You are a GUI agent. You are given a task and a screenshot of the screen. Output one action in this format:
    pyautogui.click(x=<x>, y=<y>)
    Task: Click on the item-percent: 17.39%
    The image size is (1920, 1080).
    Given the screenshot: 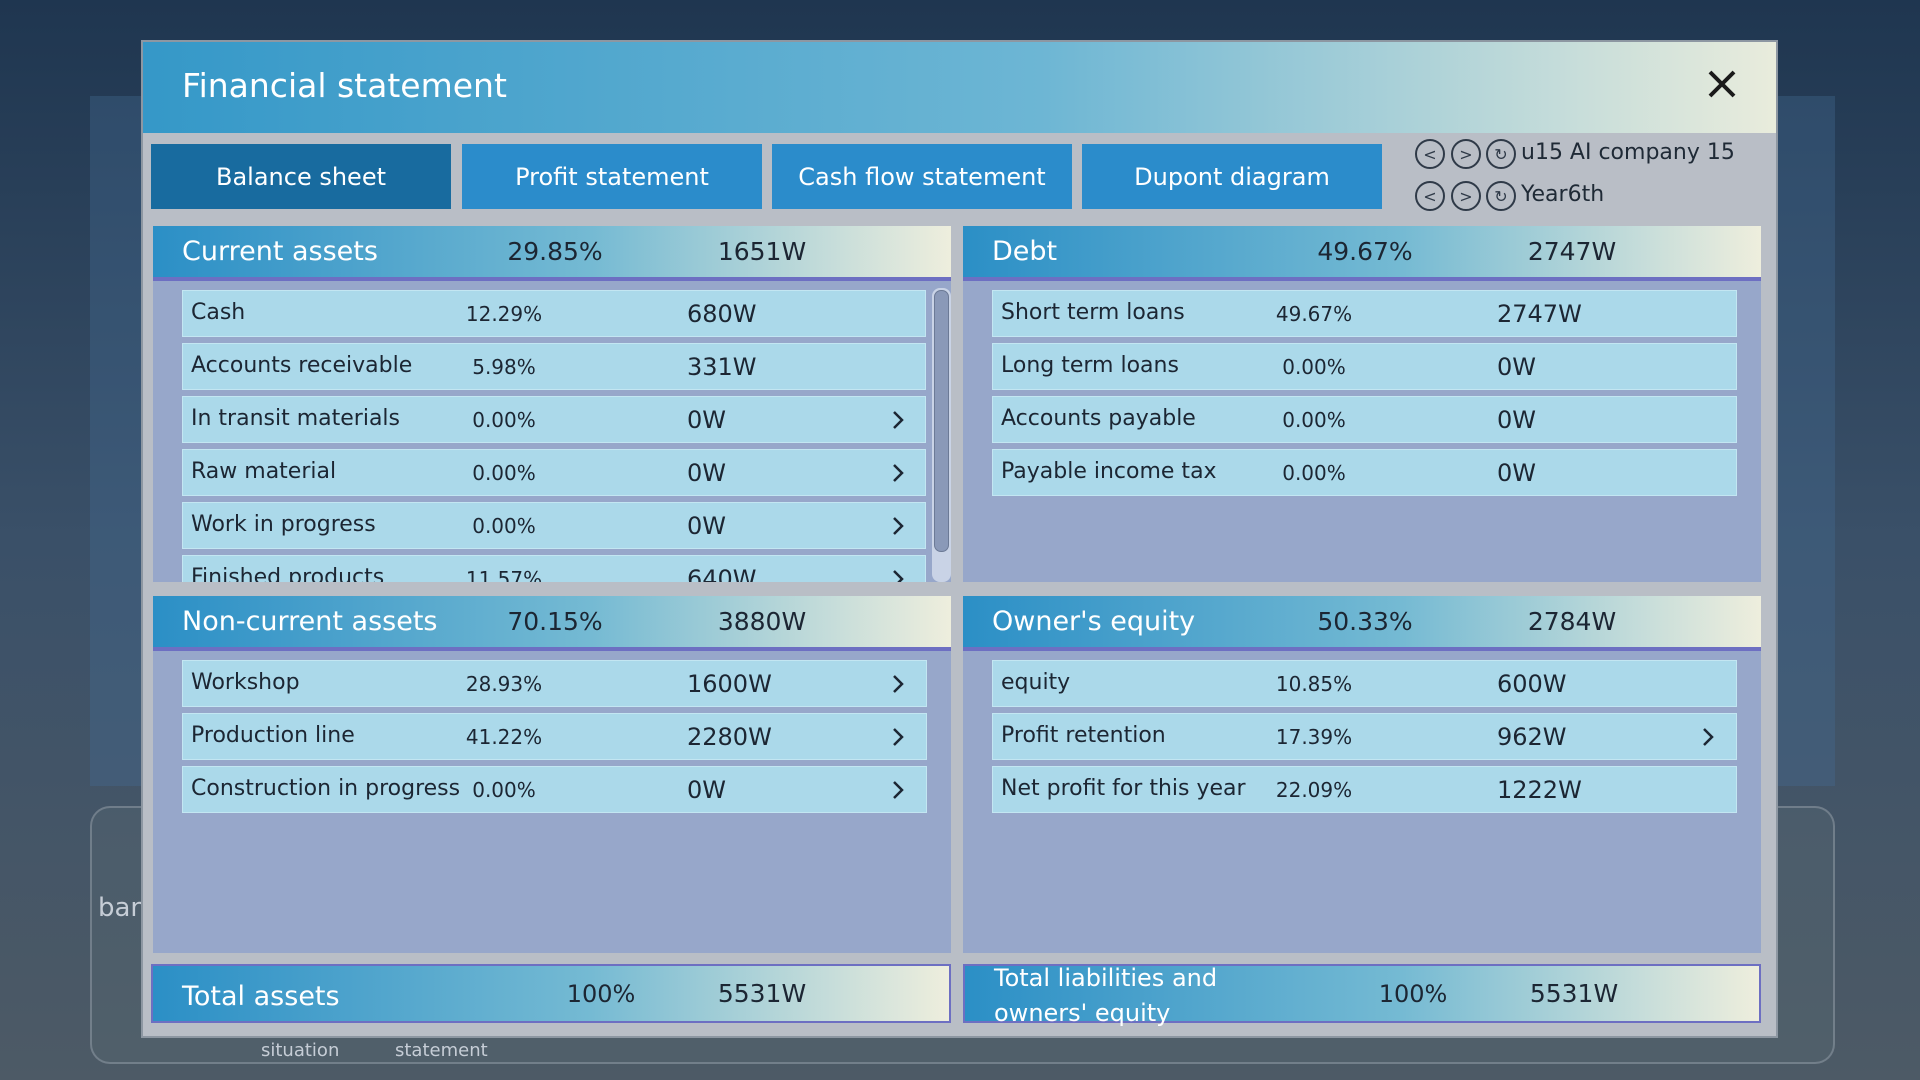 What is the action you would take?
    pyautogui.click(x=1314, y=737)
    